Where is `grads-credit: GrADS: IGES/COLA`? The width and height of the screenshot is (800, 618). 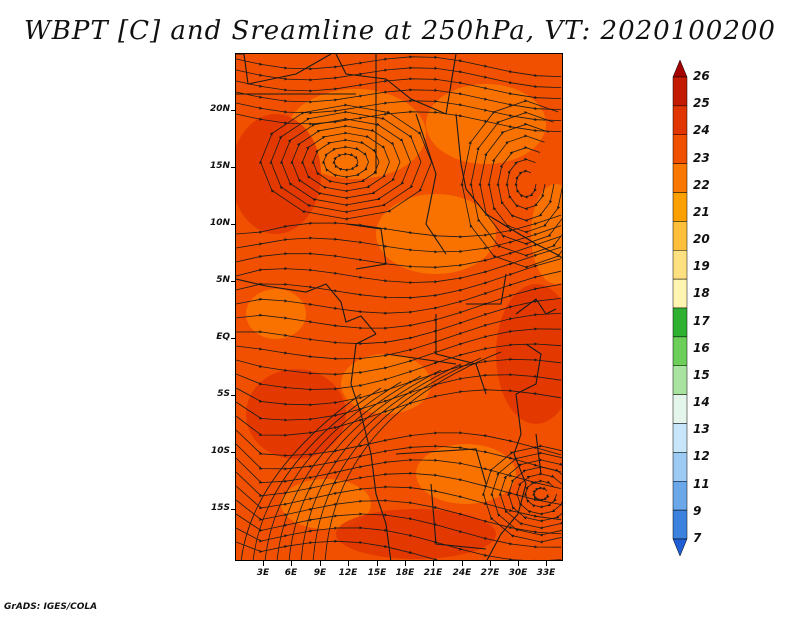
grads-credit: GrADS: IGES/COLA is located at coordinates (51, 607).